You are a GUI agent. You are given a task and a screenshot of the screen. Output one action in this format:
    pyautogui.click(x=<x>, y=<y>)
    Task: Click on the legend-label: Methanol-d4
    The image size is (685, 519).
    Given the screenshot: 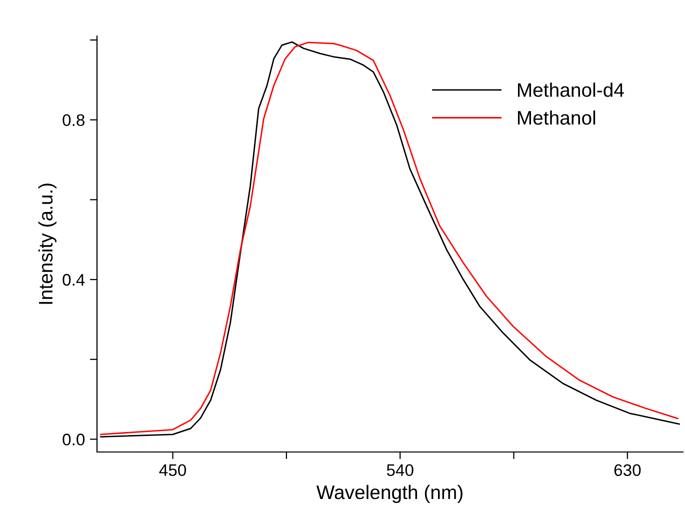 What is the action you would take?
    pyautogui.click(x=571, y=89)
    